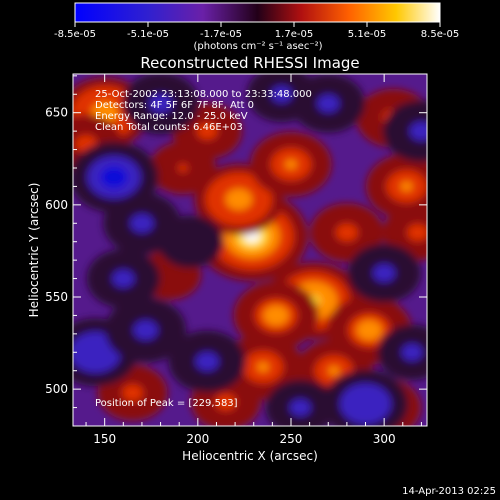 This screenshot has height=500, width=500. I want to click on annotation-line: Detectors: 4F 5F 6F 7F 8F, Att 0, so click(174, 105).